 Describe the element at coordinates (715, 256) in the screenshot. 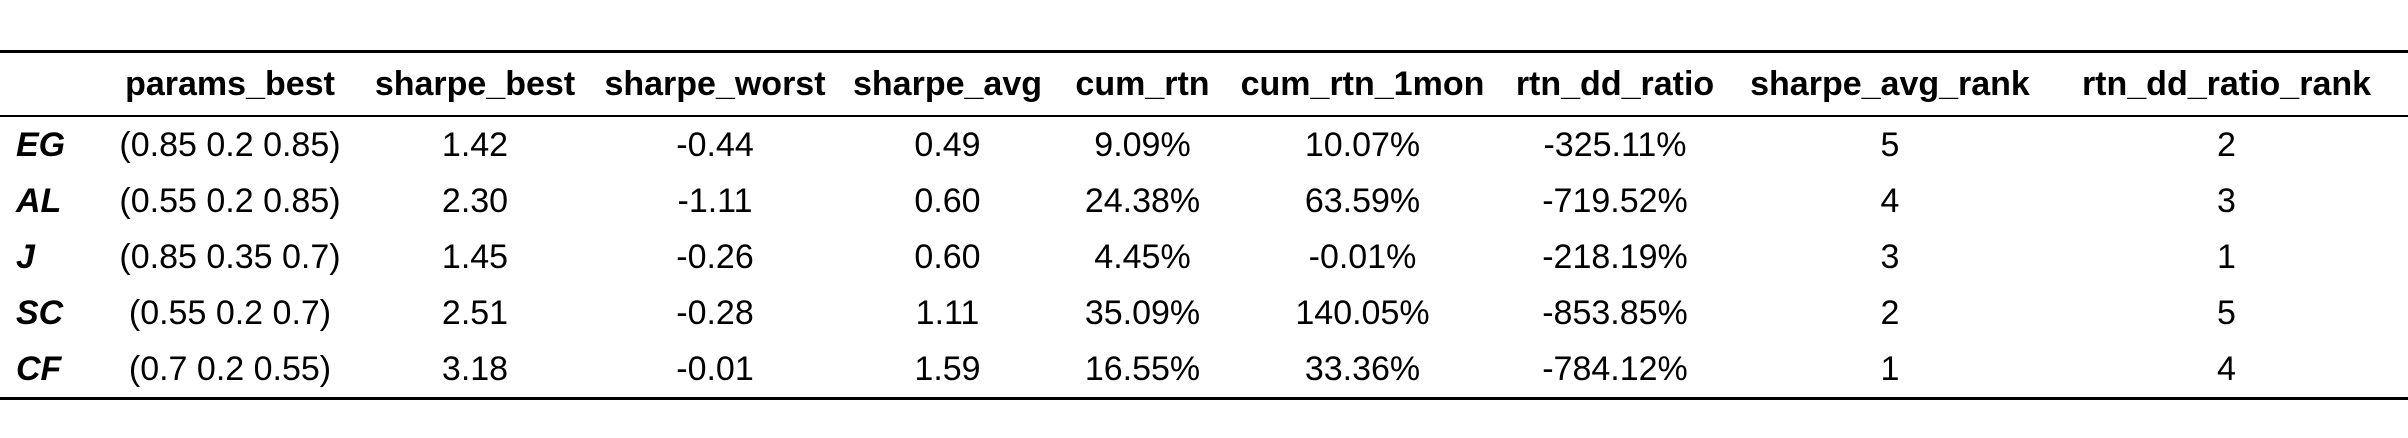

I see `cell-sharpe-worst: -0.26` at that location.